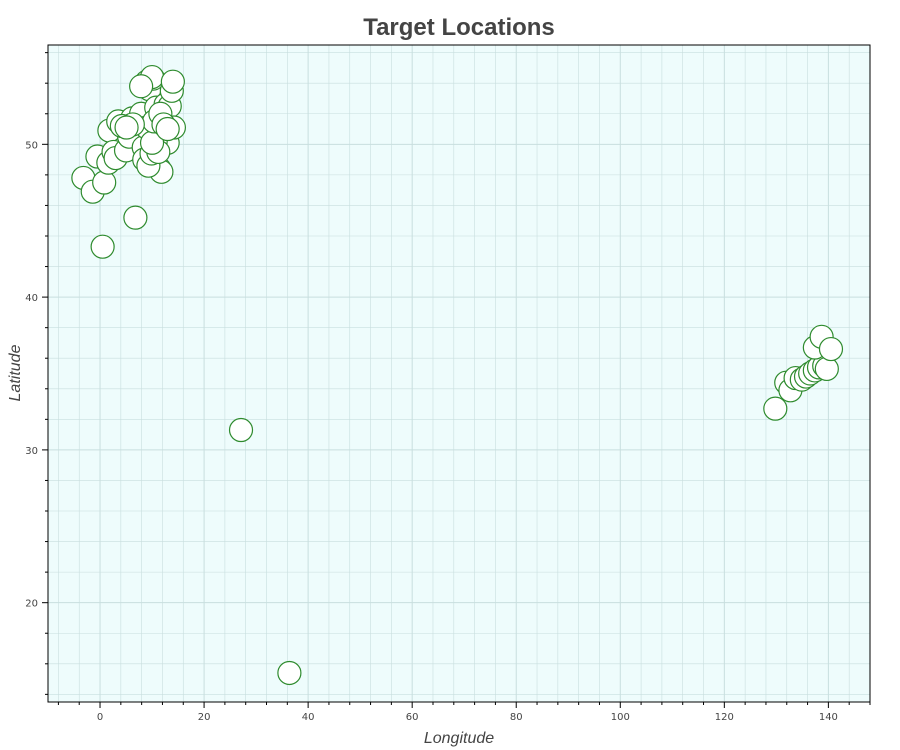  What do you see at coordinates (31, 451) in the screenshot?
I see `y-tick-label: 30` at bounding box center [31, 451].